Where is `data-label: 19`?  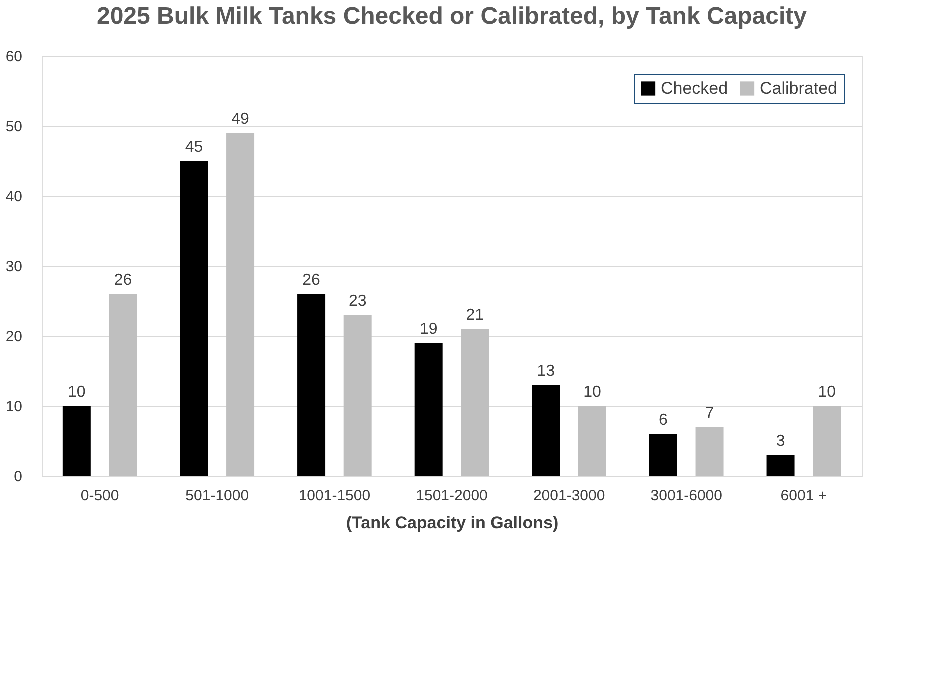
data-label: 19 is located at coordinates (429, 329).